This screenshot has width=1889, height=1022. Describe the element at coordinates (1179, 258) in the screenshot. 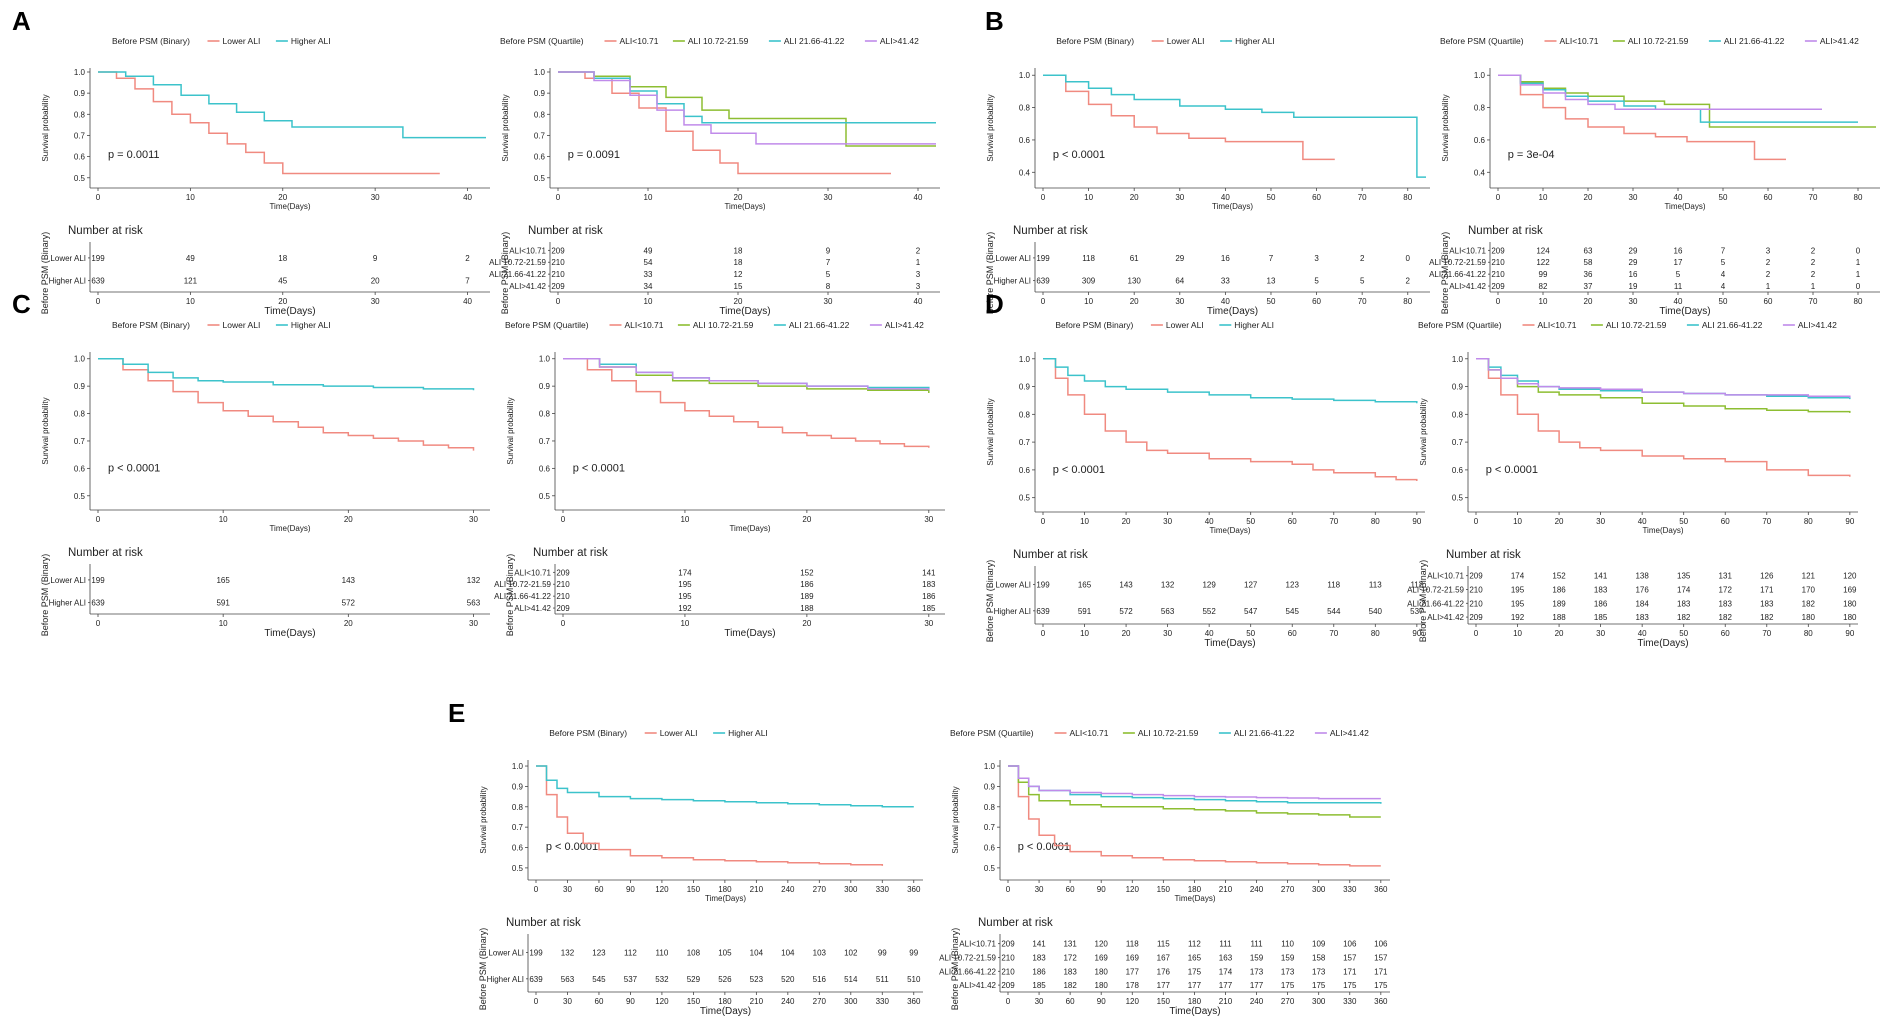

I see `risk-value: 29` at that location.